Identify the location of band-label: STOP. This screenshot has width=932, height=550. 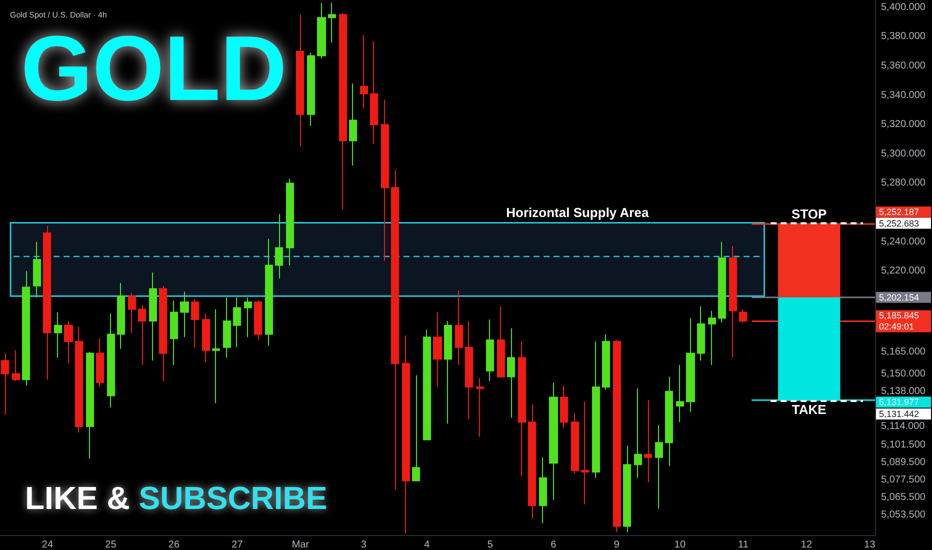
(810, 214).